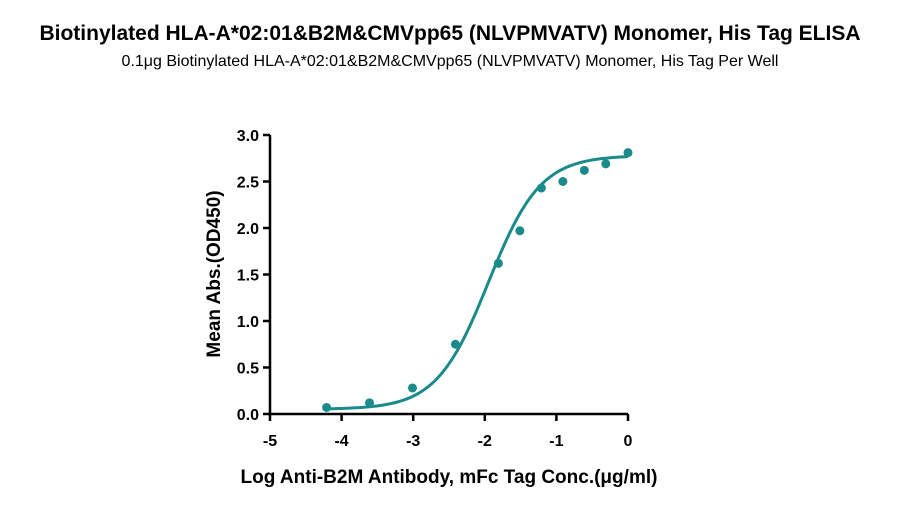  What do you see at coordinates (248, 322) in the screenshot?
I see `y-tick-label: 1.0` at bounding box center [248, 322].